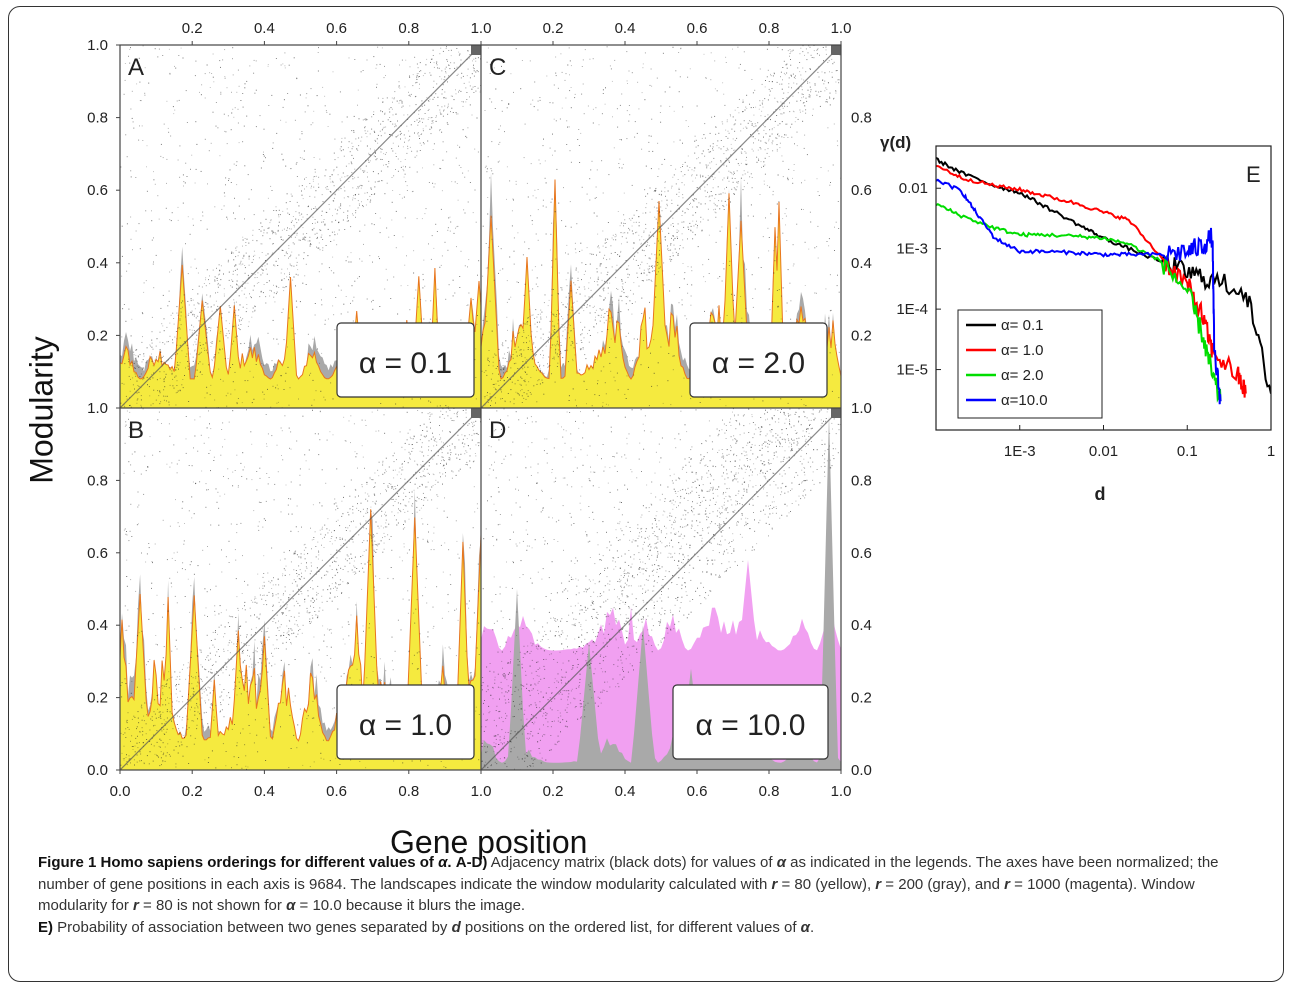 This screenshot has width=1293, height=989. I want to click on tick-label-left: 0.2, so click(97, 335).